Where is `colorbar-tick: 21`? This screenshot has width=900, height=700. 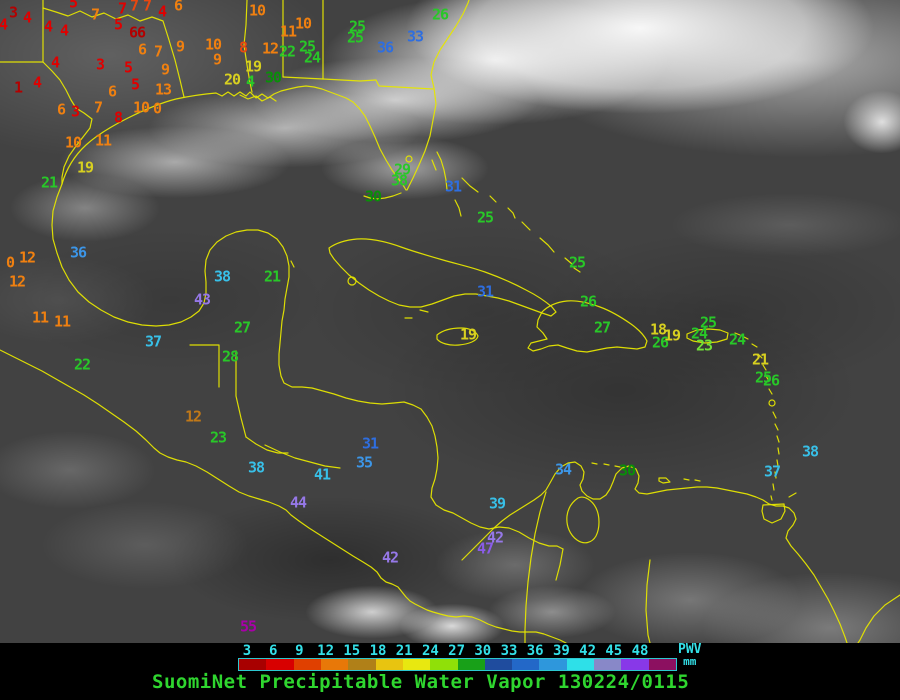
colorbar-tick: 21 is located at coordinates (404, 651).